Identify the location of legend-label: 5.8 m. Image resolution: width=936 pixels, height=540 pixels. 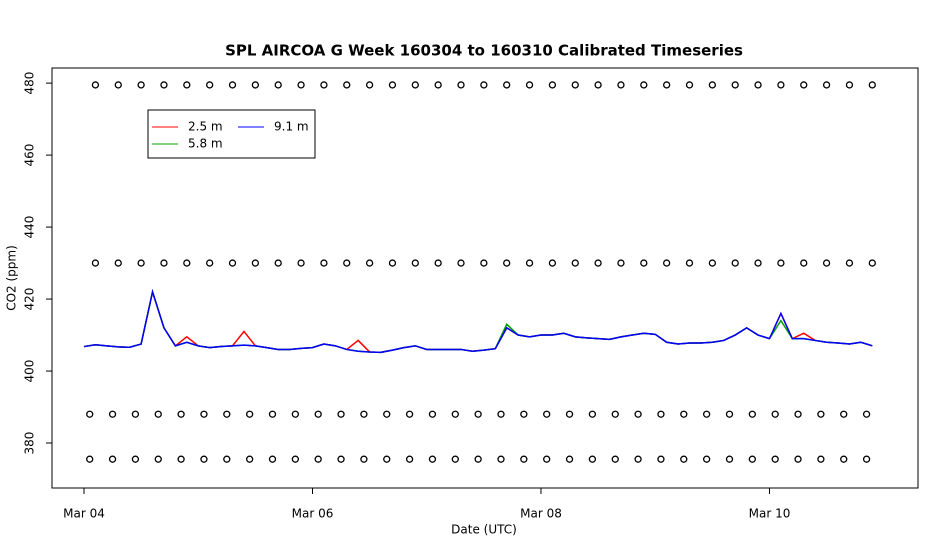
(205, 144).